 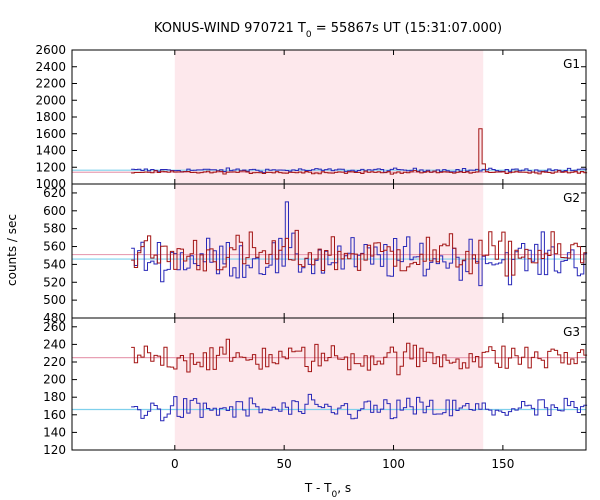 What do you see at coordinates (54, 282) in the screenshot?
I see `y-tick-label: 520` at bounding box center [54, 282].